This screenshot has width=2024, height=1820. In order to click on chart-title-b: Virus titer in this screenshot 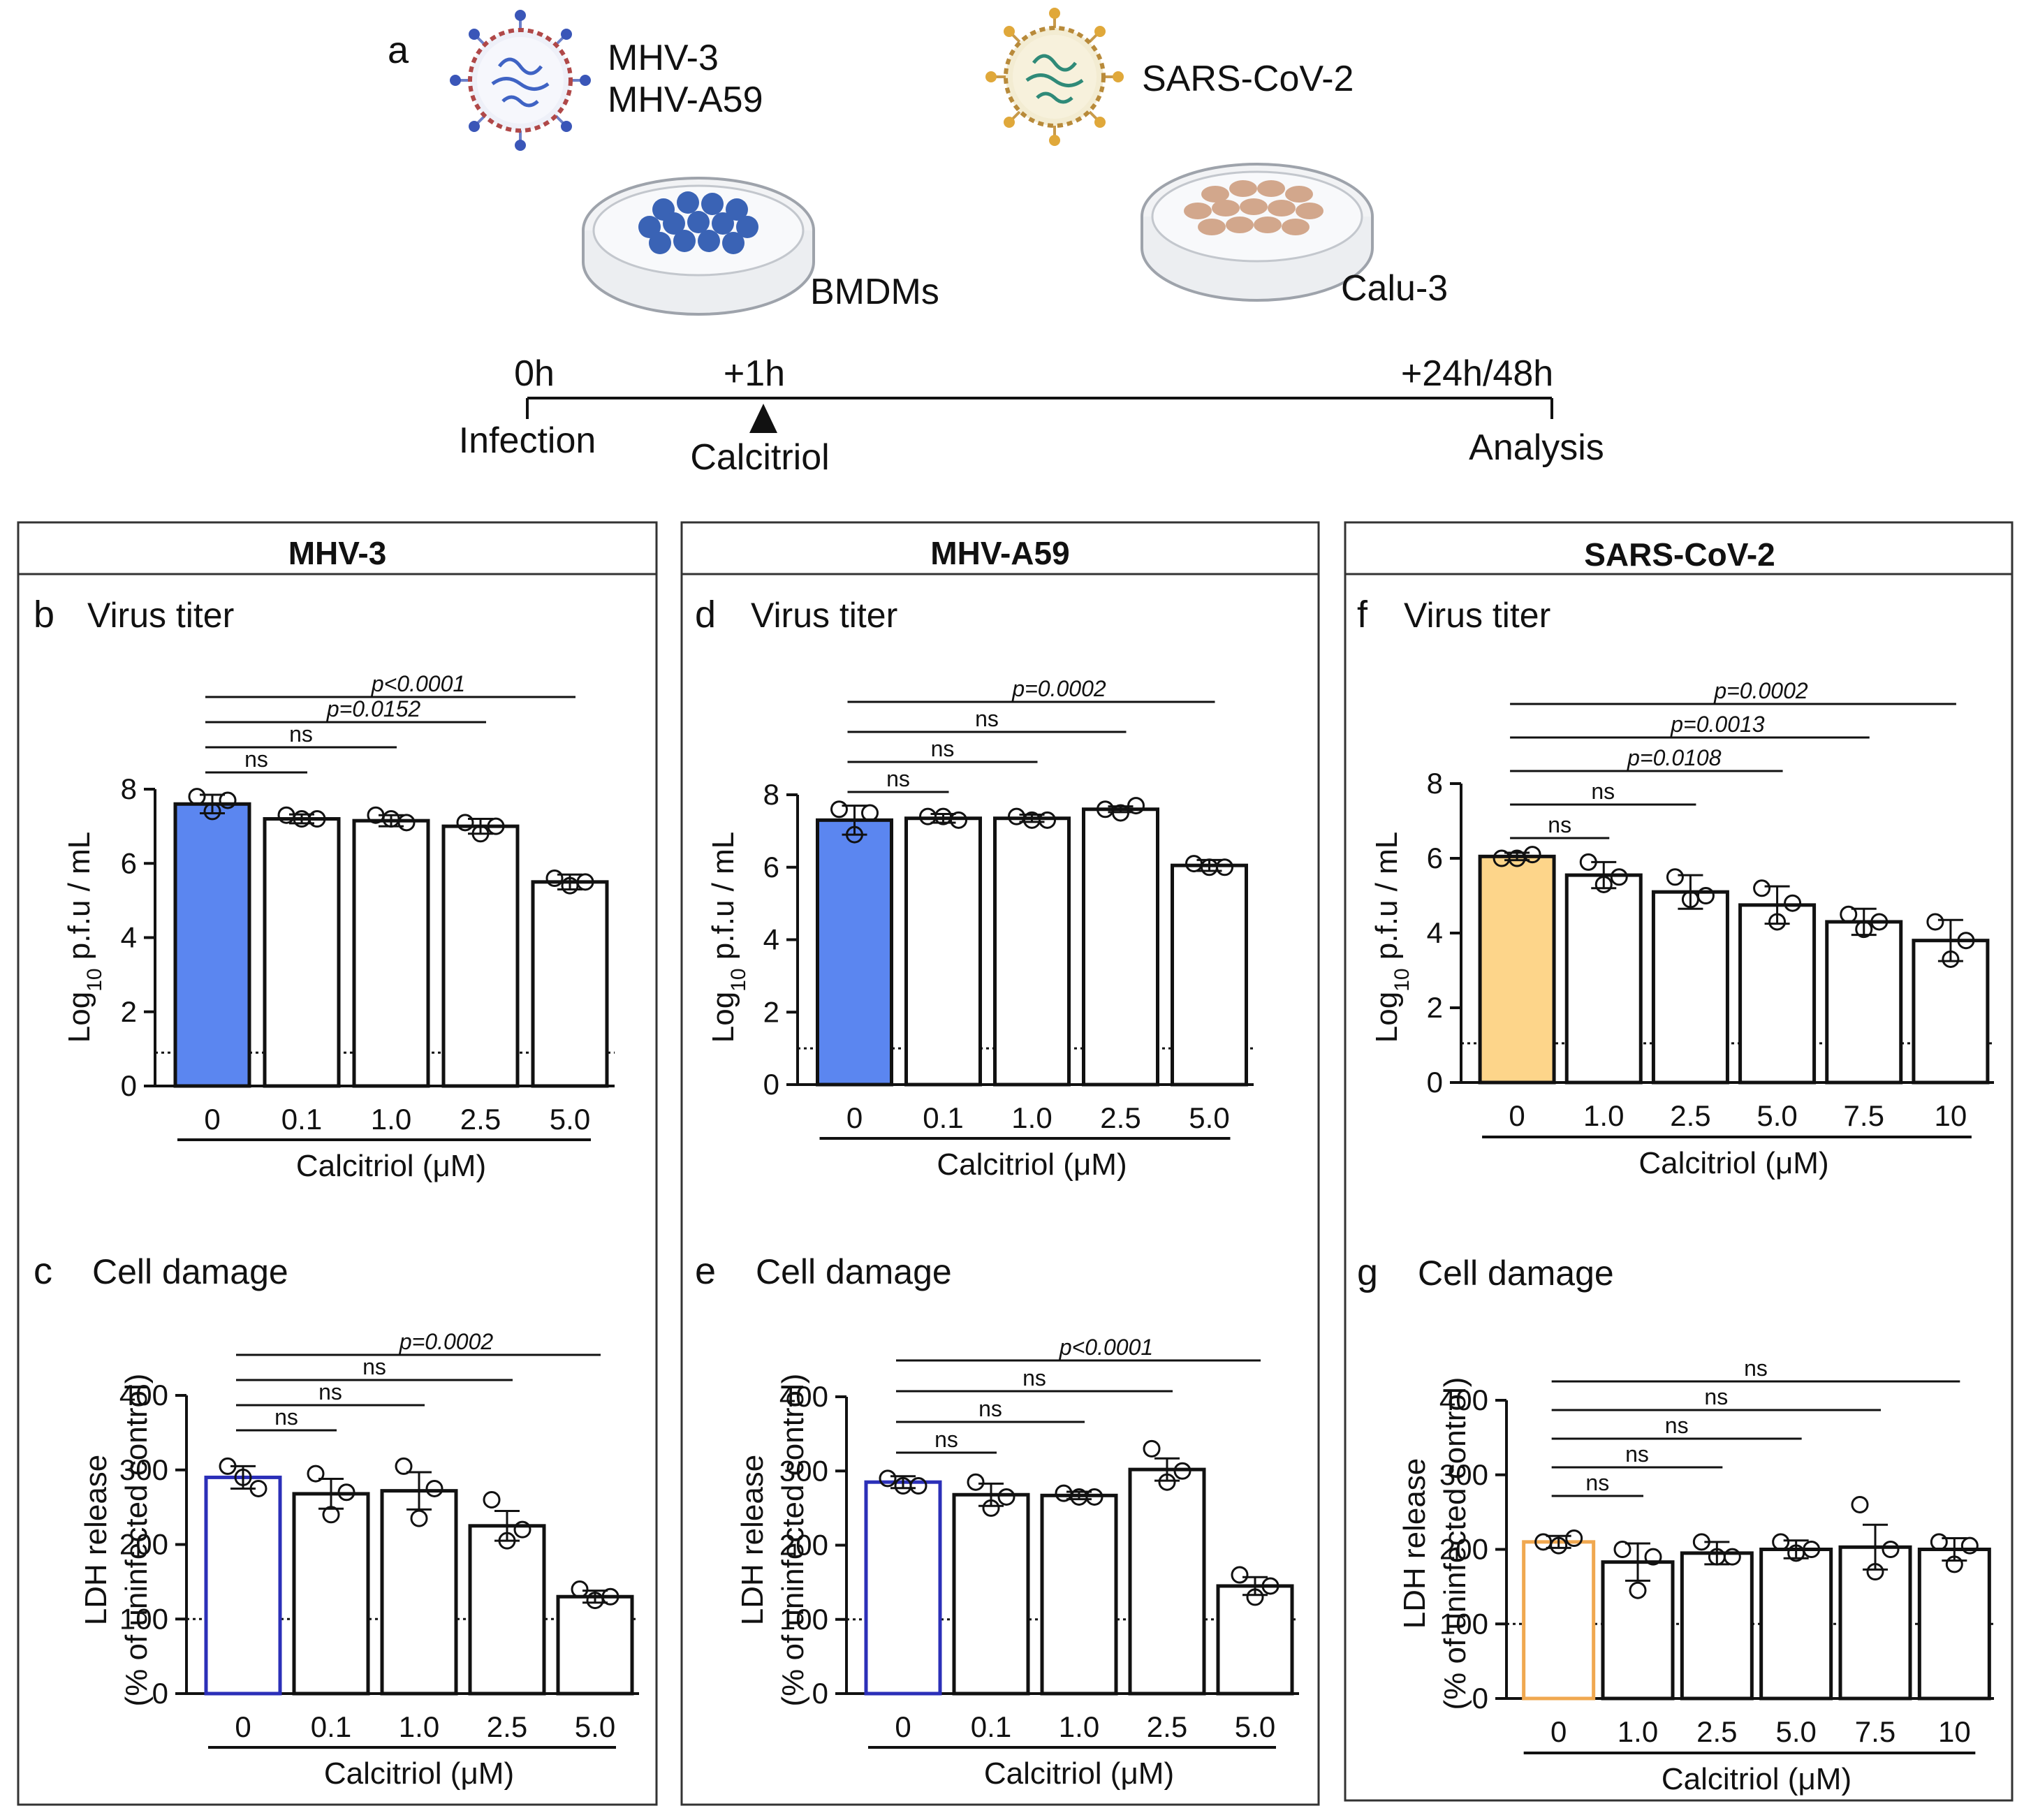, I will do `click(160, 615)`.